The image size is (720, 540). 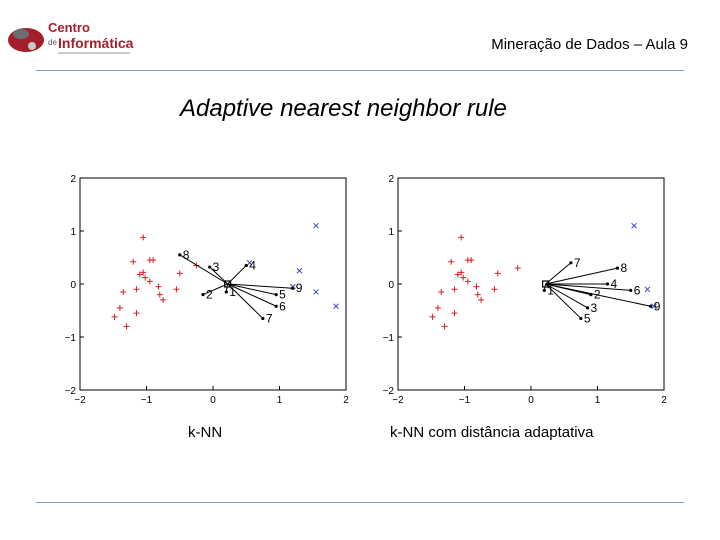 What do you see at coordinates (96, 43) in the screenshot?
I see `logo-line3: Informática` at bounding box center [96, 43].